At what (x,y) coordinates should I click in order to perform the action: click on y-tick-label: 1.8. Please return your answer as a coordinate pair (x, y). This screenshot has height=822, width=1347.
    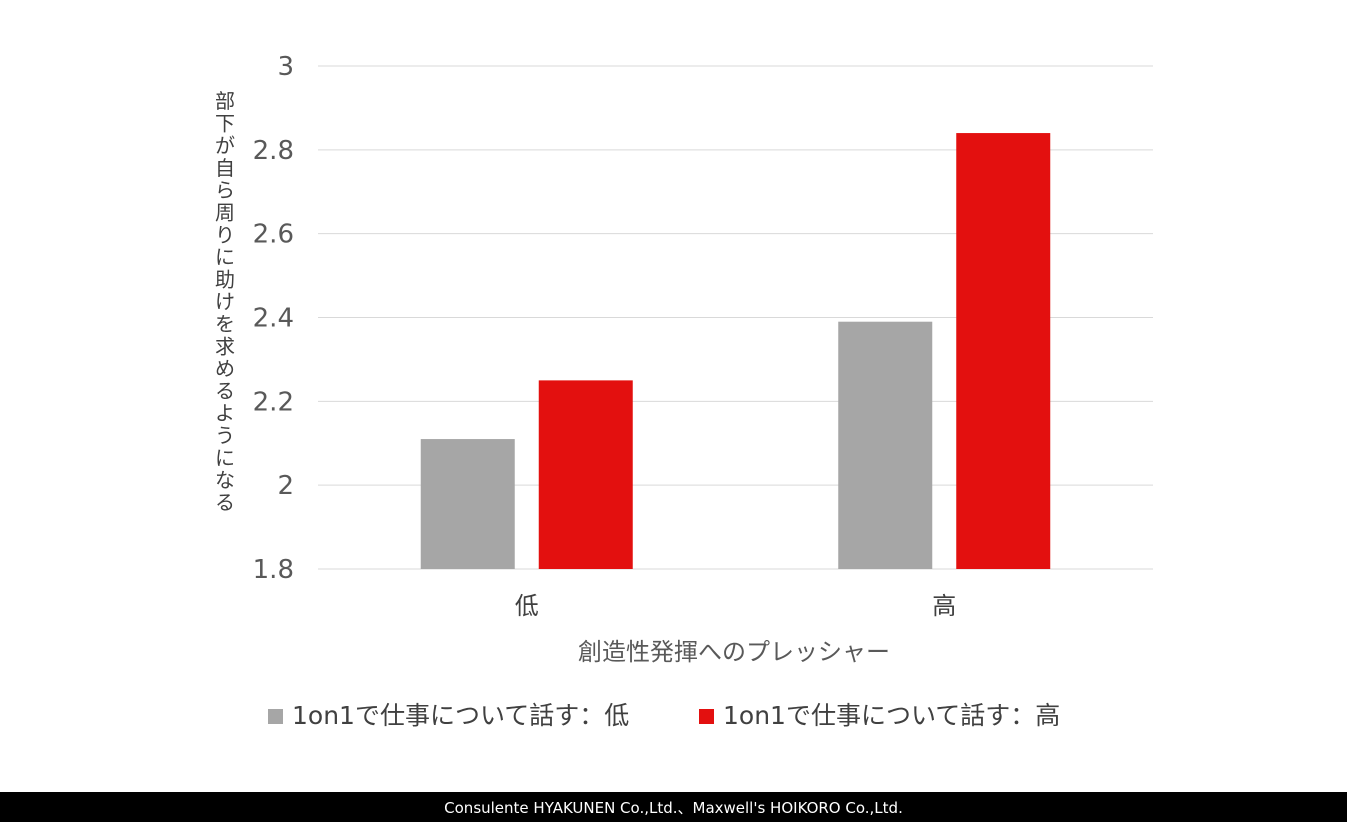
    Looking at the image, I should click on (273, 570).